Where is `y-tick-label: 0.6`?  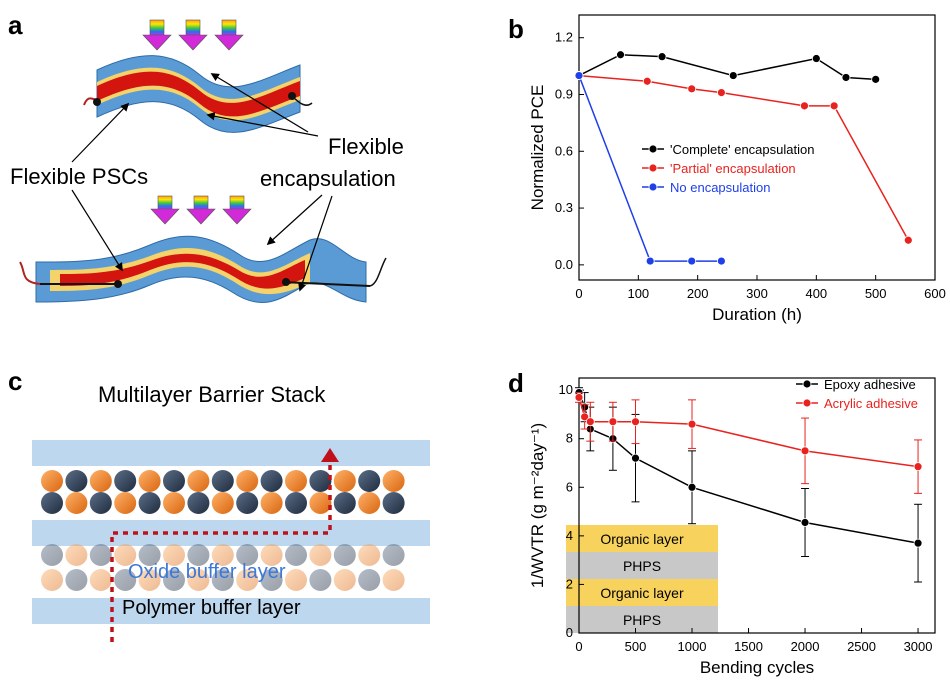
y-tick-label: 0.6 is located at coordinates (564, 150).